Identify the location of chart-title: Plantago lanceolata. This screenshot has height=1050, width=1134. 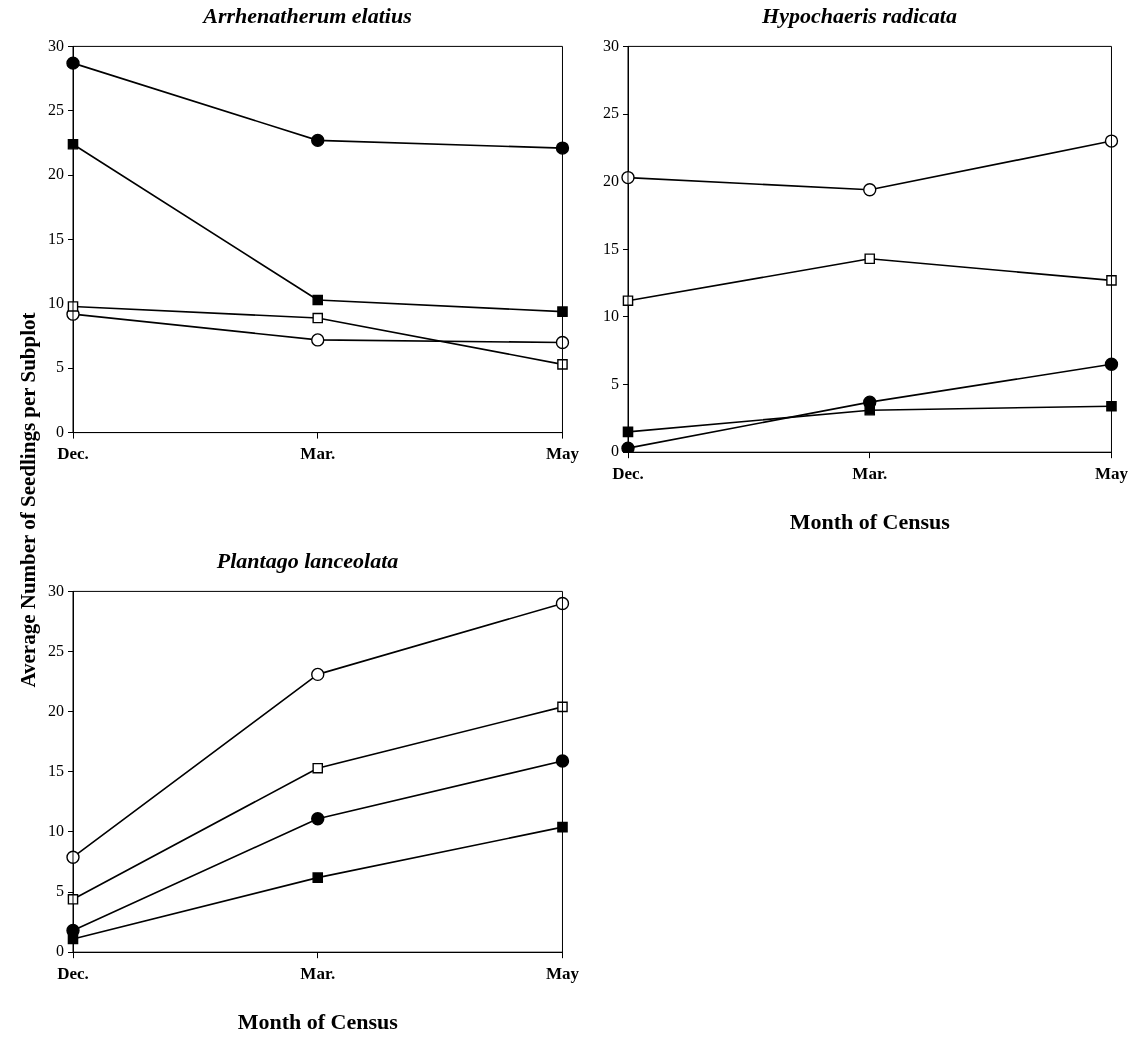
(307, 560).